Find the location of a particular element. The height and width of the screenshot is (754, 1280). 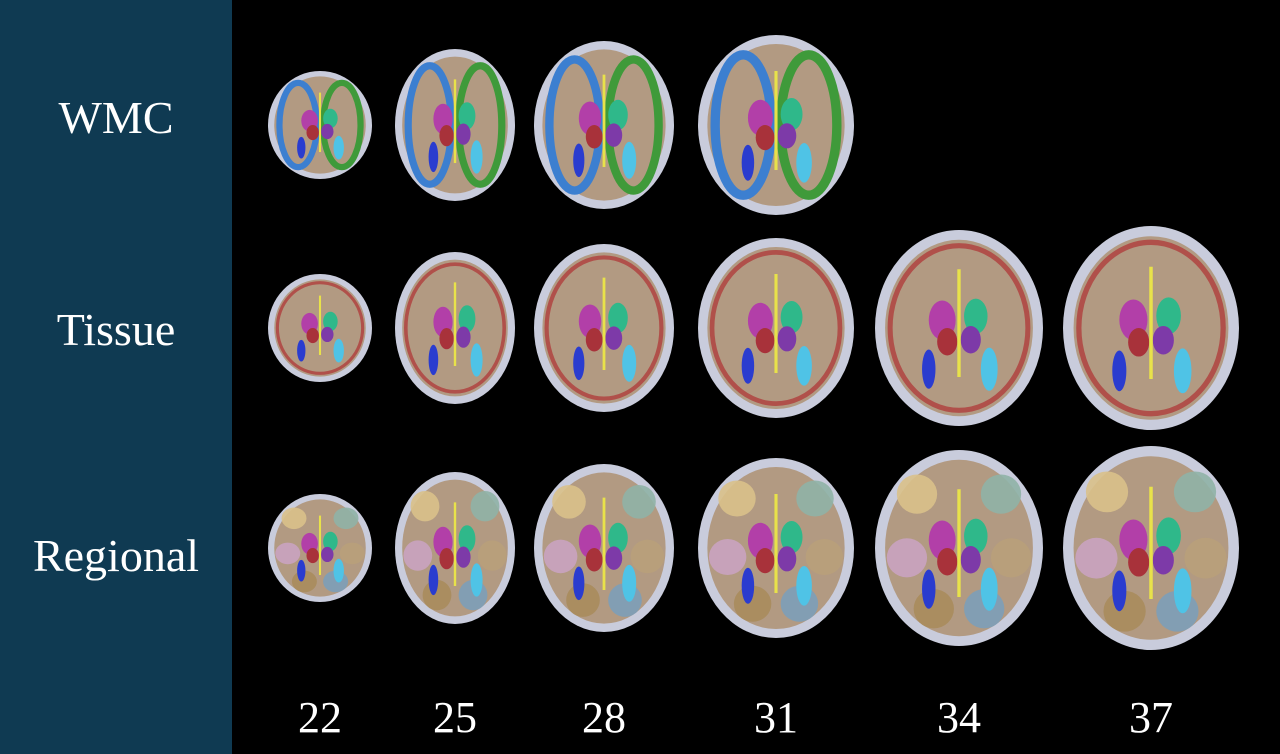

age-label-22: 22 is located at coordinates (320, 717).